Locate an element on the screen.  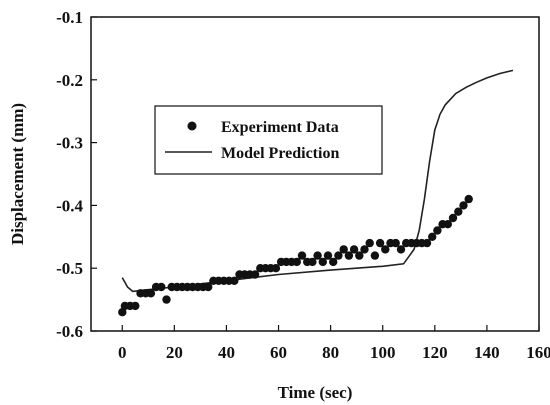
y-tick-label: -0.1 is located at coordinates (69, 17).